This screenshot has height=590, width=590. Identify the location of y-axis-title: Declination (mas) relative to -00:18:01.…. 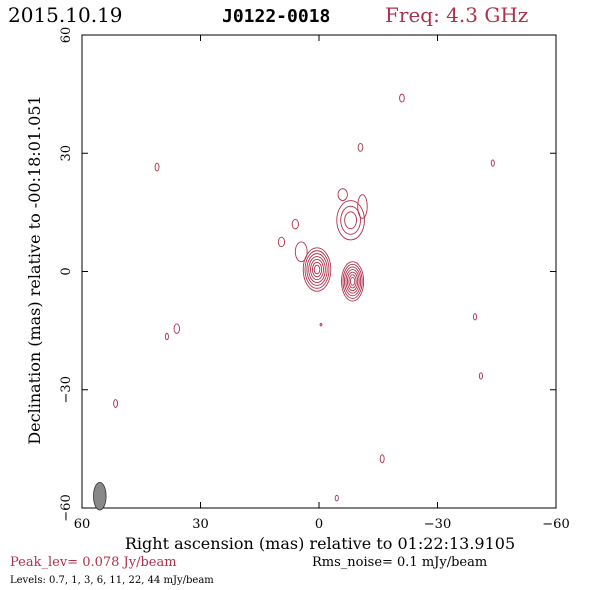
(34, 269).